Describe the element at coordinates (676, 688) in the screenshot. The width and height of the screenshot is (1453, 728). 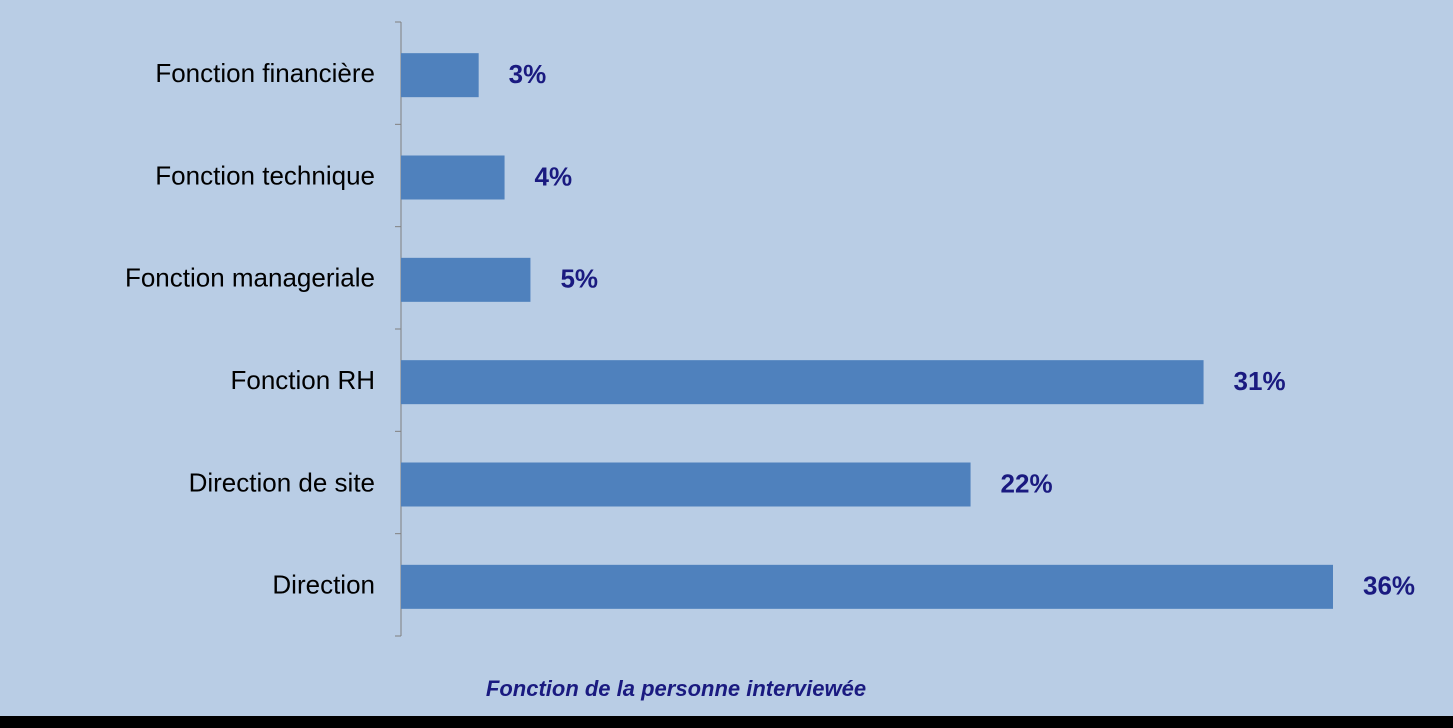
I see `chart-title: Fonction de la personne interviewée` at that location.